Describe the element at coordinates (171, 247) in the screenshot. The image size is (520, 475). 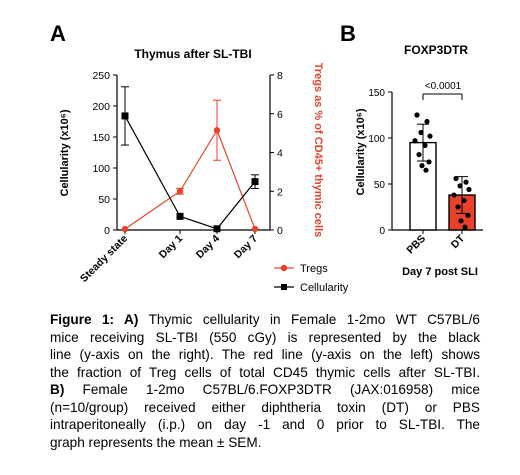
I see `chart-a-xtick-label: Day 1` at that location.